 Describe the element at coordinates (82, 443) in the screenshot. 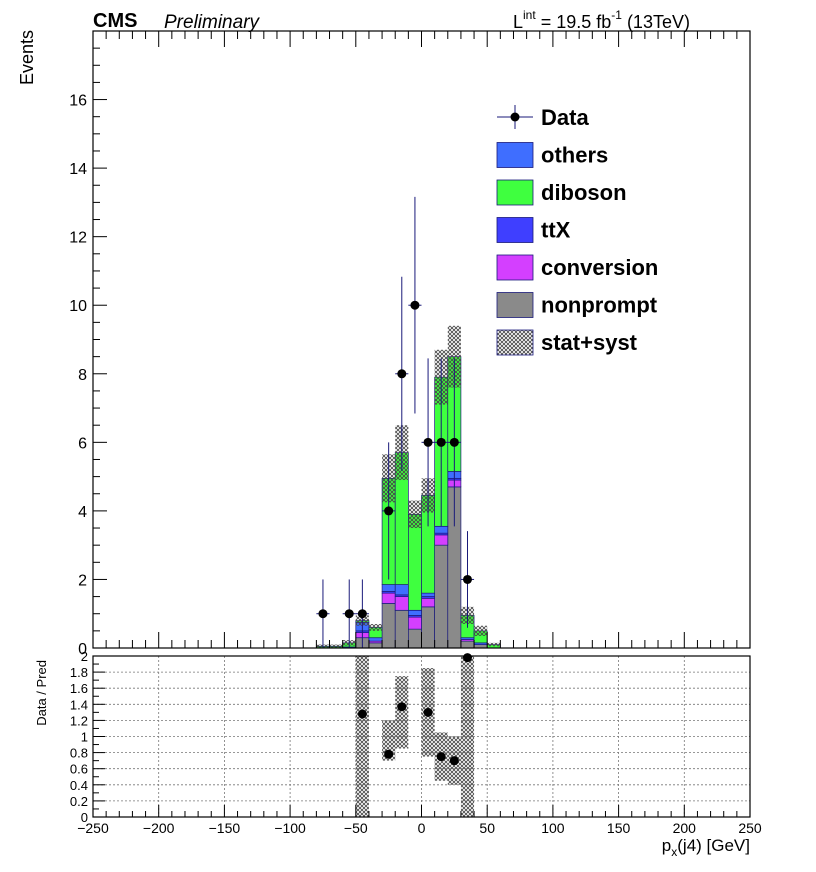

I see `ytick-label-6: 6` at that location.